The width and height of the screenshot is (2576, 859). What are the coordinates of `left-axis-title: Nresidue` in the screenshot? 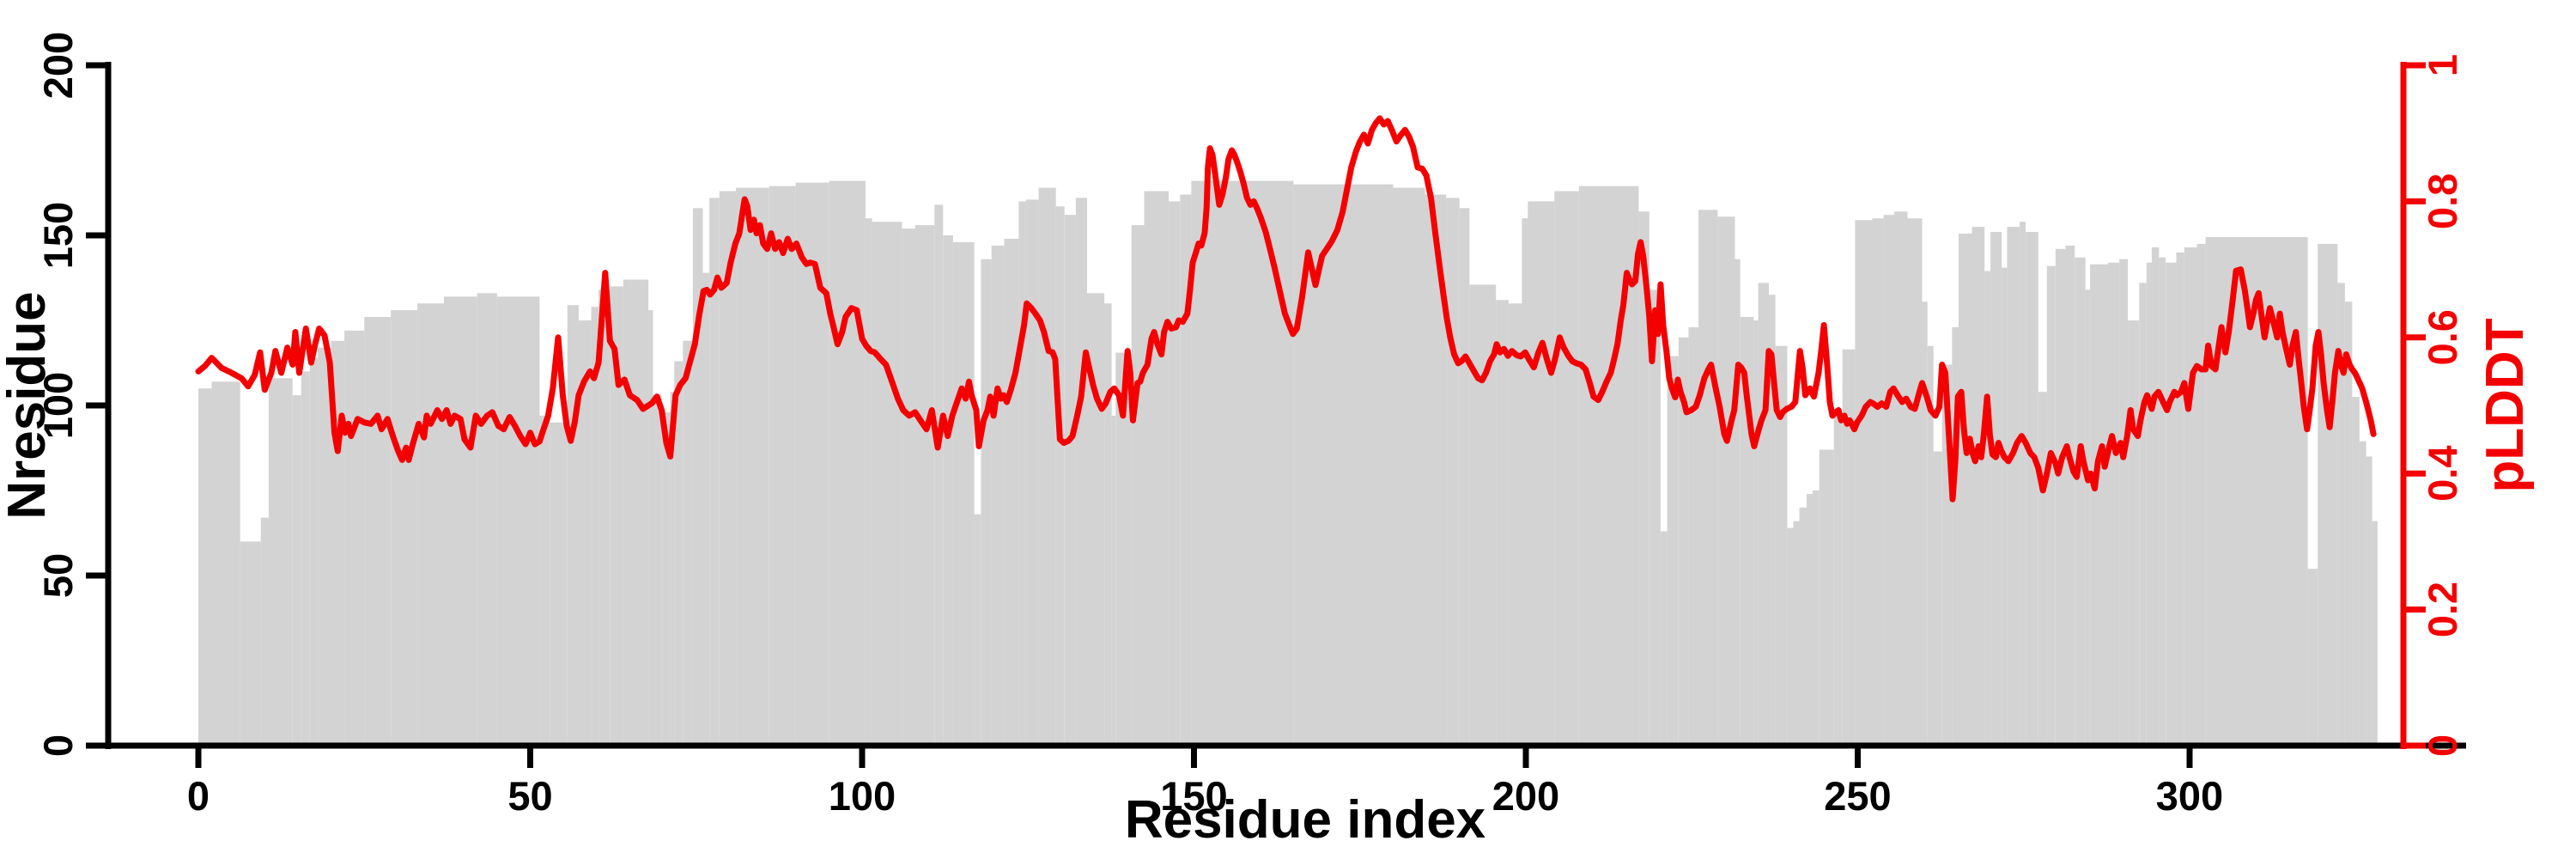 It's located at (28, 405).